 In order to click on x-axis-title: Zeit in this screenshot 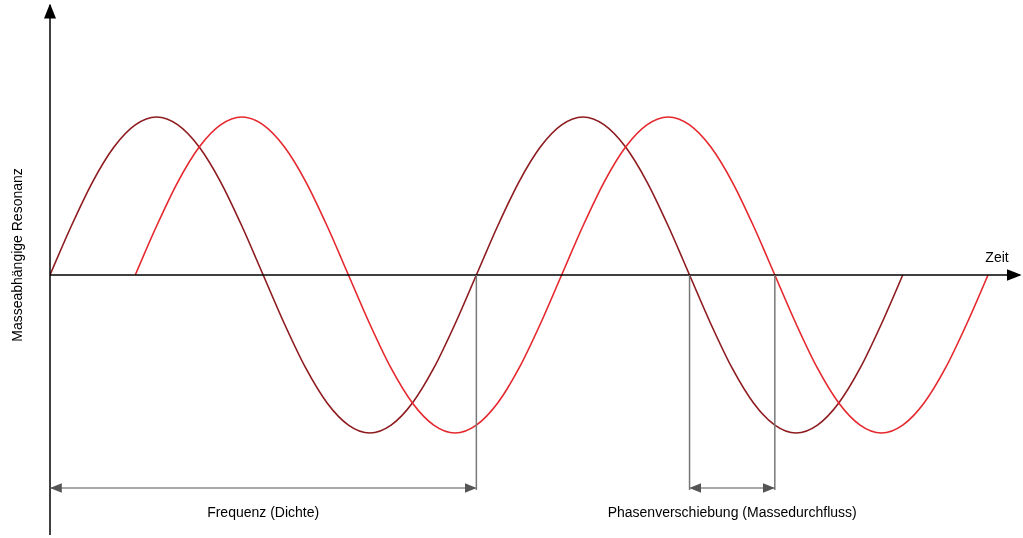, I will do `click(997, 257)`.